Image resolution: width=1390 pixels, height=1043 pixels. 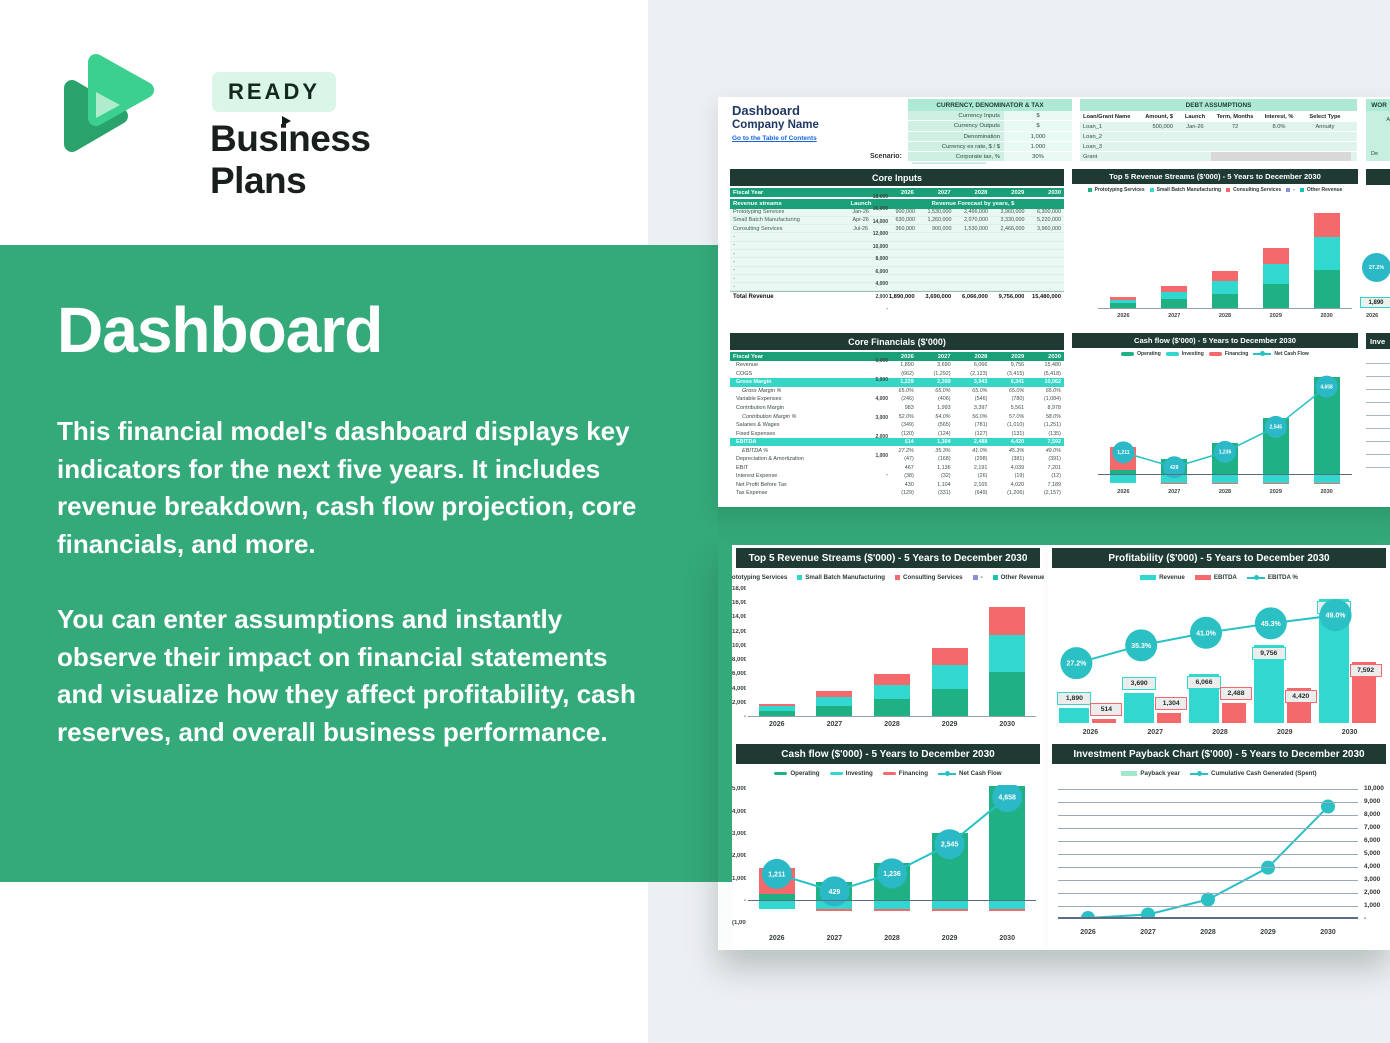 What do you see at coordinates (981, 493) in the screenshot?
I see `financial-value: (649)` at bounding box center [981, 493].